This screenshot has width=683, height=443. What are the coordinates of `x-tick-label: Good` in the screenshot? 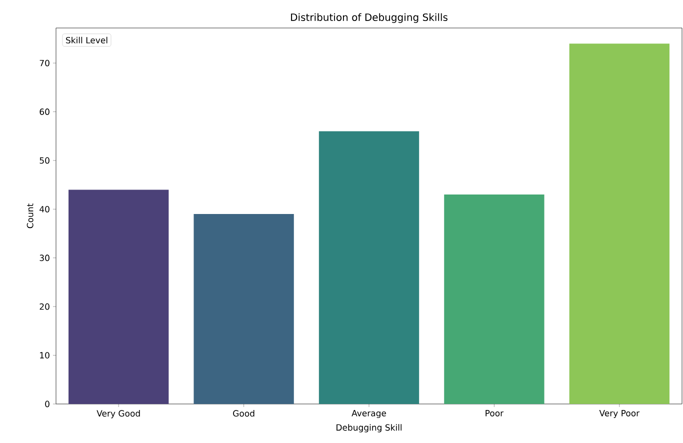 It's located at (243, 413).